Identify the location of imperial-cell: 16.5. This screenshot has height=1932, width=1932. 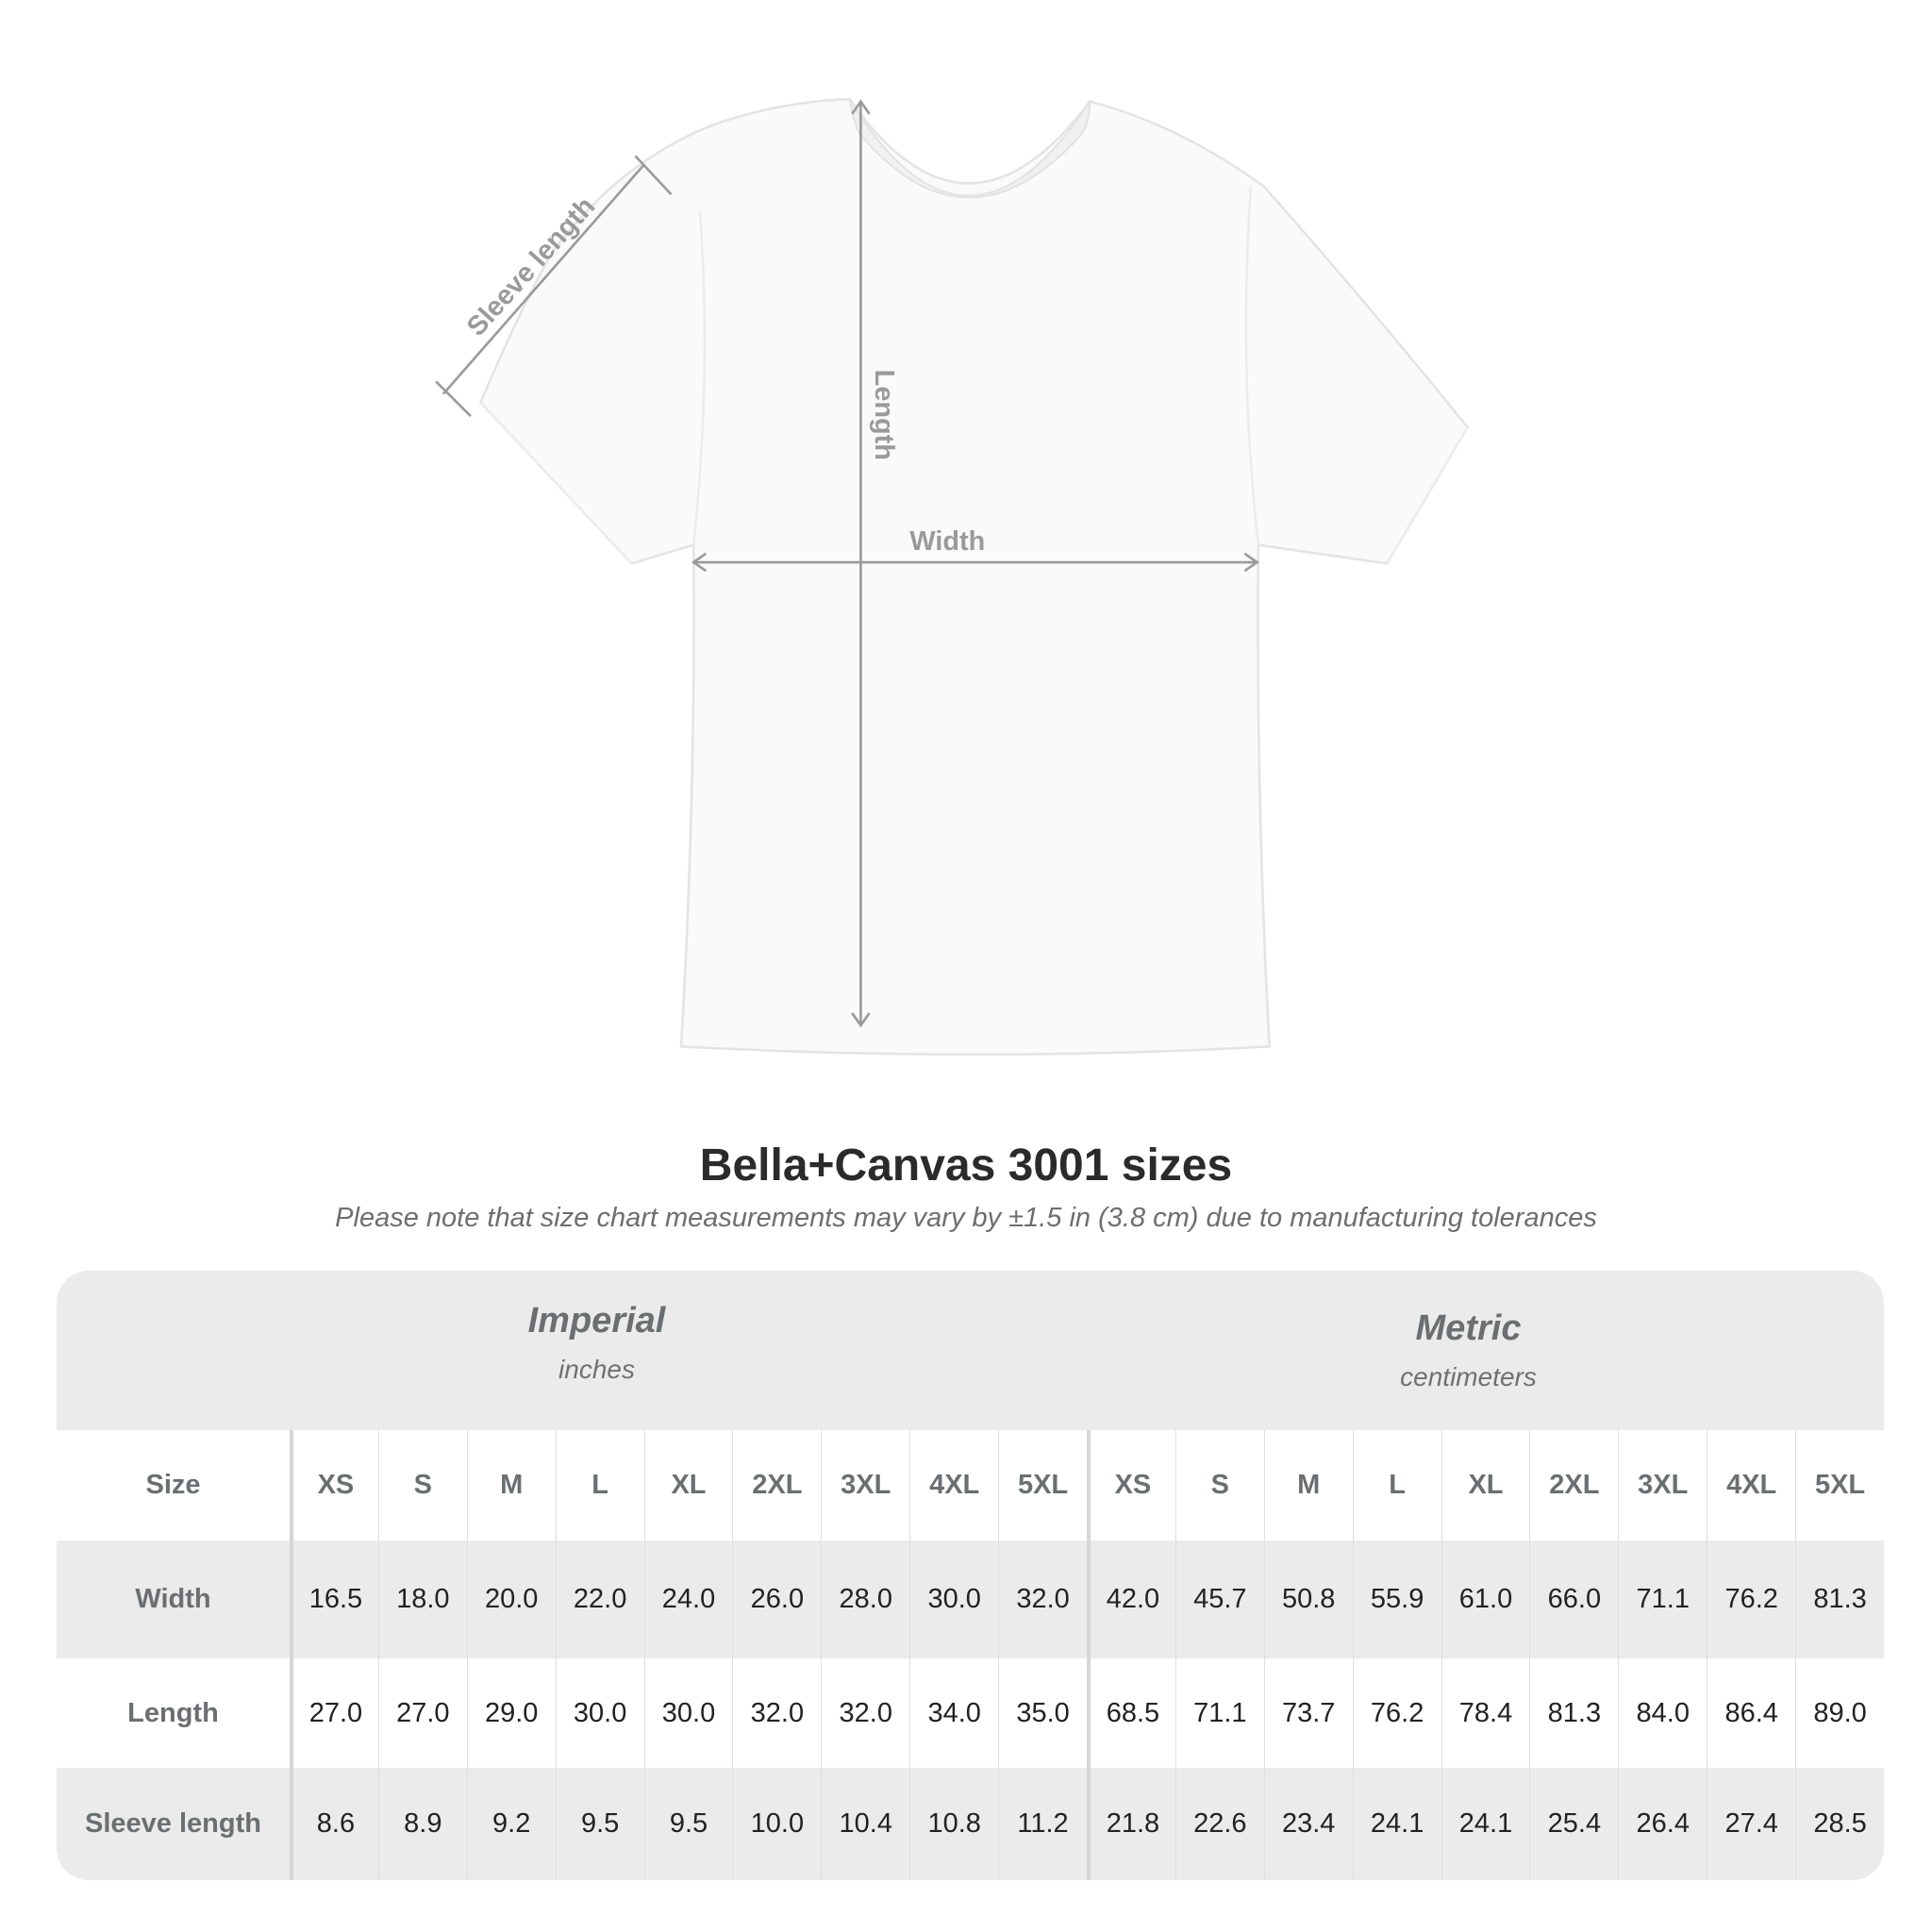
(334, 1599).